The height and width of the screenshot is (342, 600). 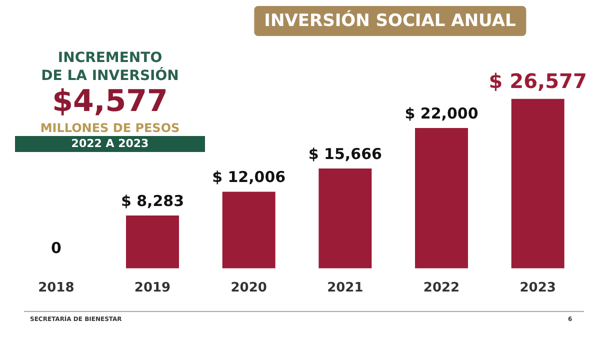 What do you see at coordinates (110, 101) in the screenshot?
I see `annotation: $4,577` at bounding box center [110, 101].